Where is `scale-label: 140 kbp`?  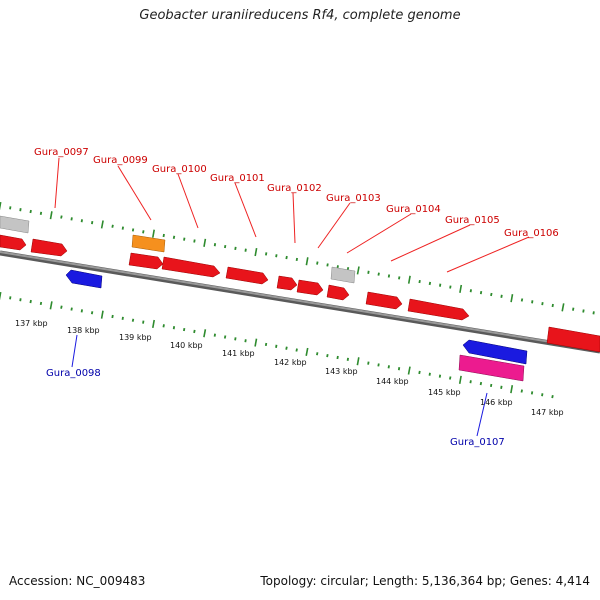
scale-label: 140 kbp is located at coordinates (186, 345).